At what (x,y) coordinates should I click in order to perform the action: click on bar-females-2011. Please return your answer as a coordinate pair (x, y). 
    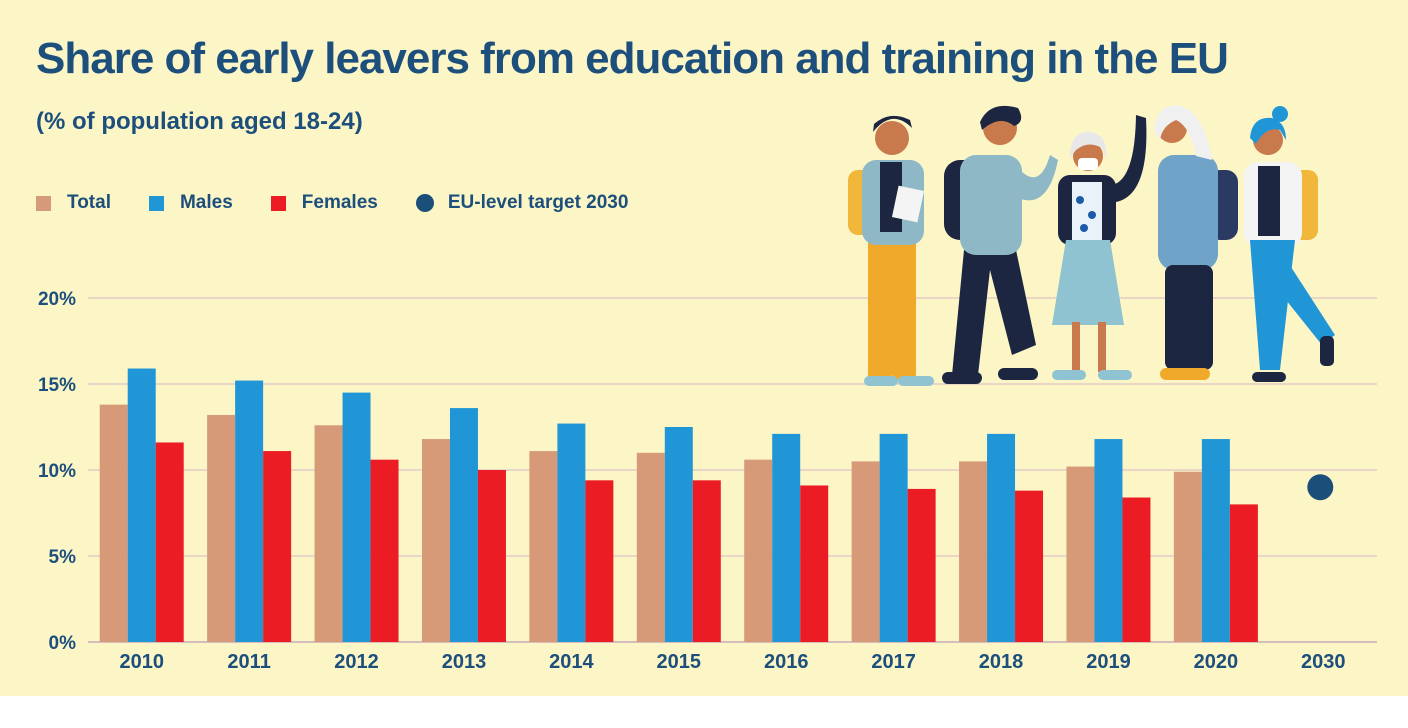
    Looking at the image, I should click on (277, 546).